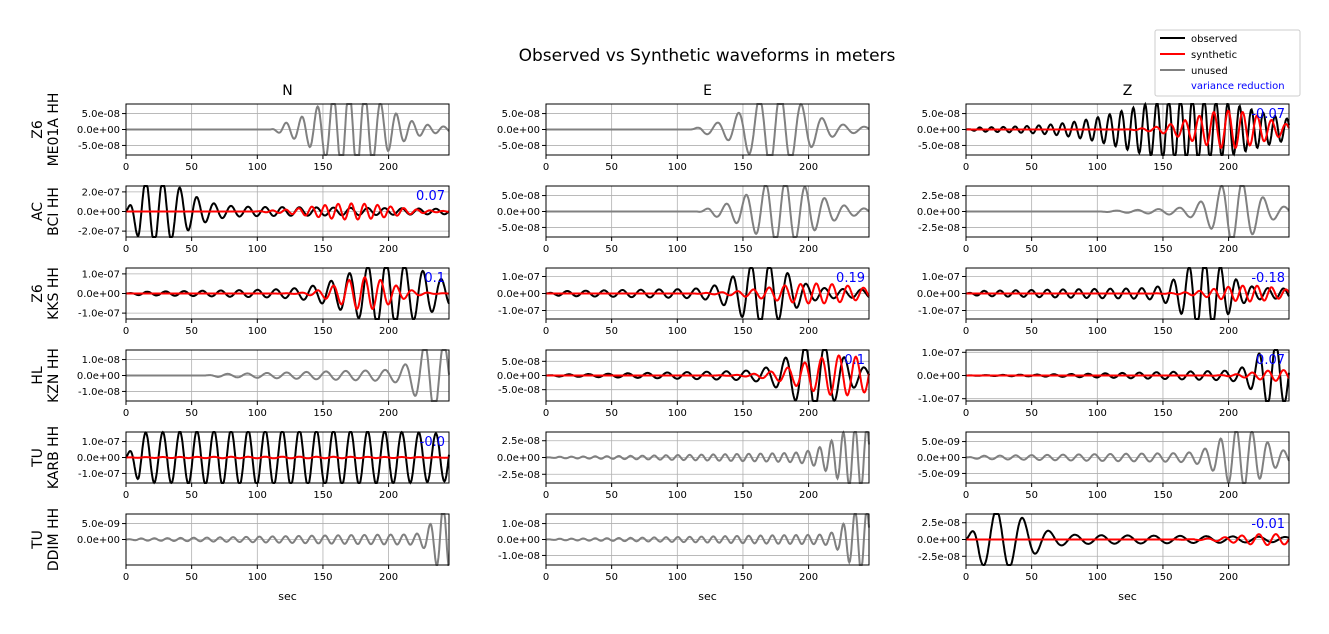  Describe the element at coordinates (38, 293) in the screenshot. I see `row-network-label: Z6` at that location.